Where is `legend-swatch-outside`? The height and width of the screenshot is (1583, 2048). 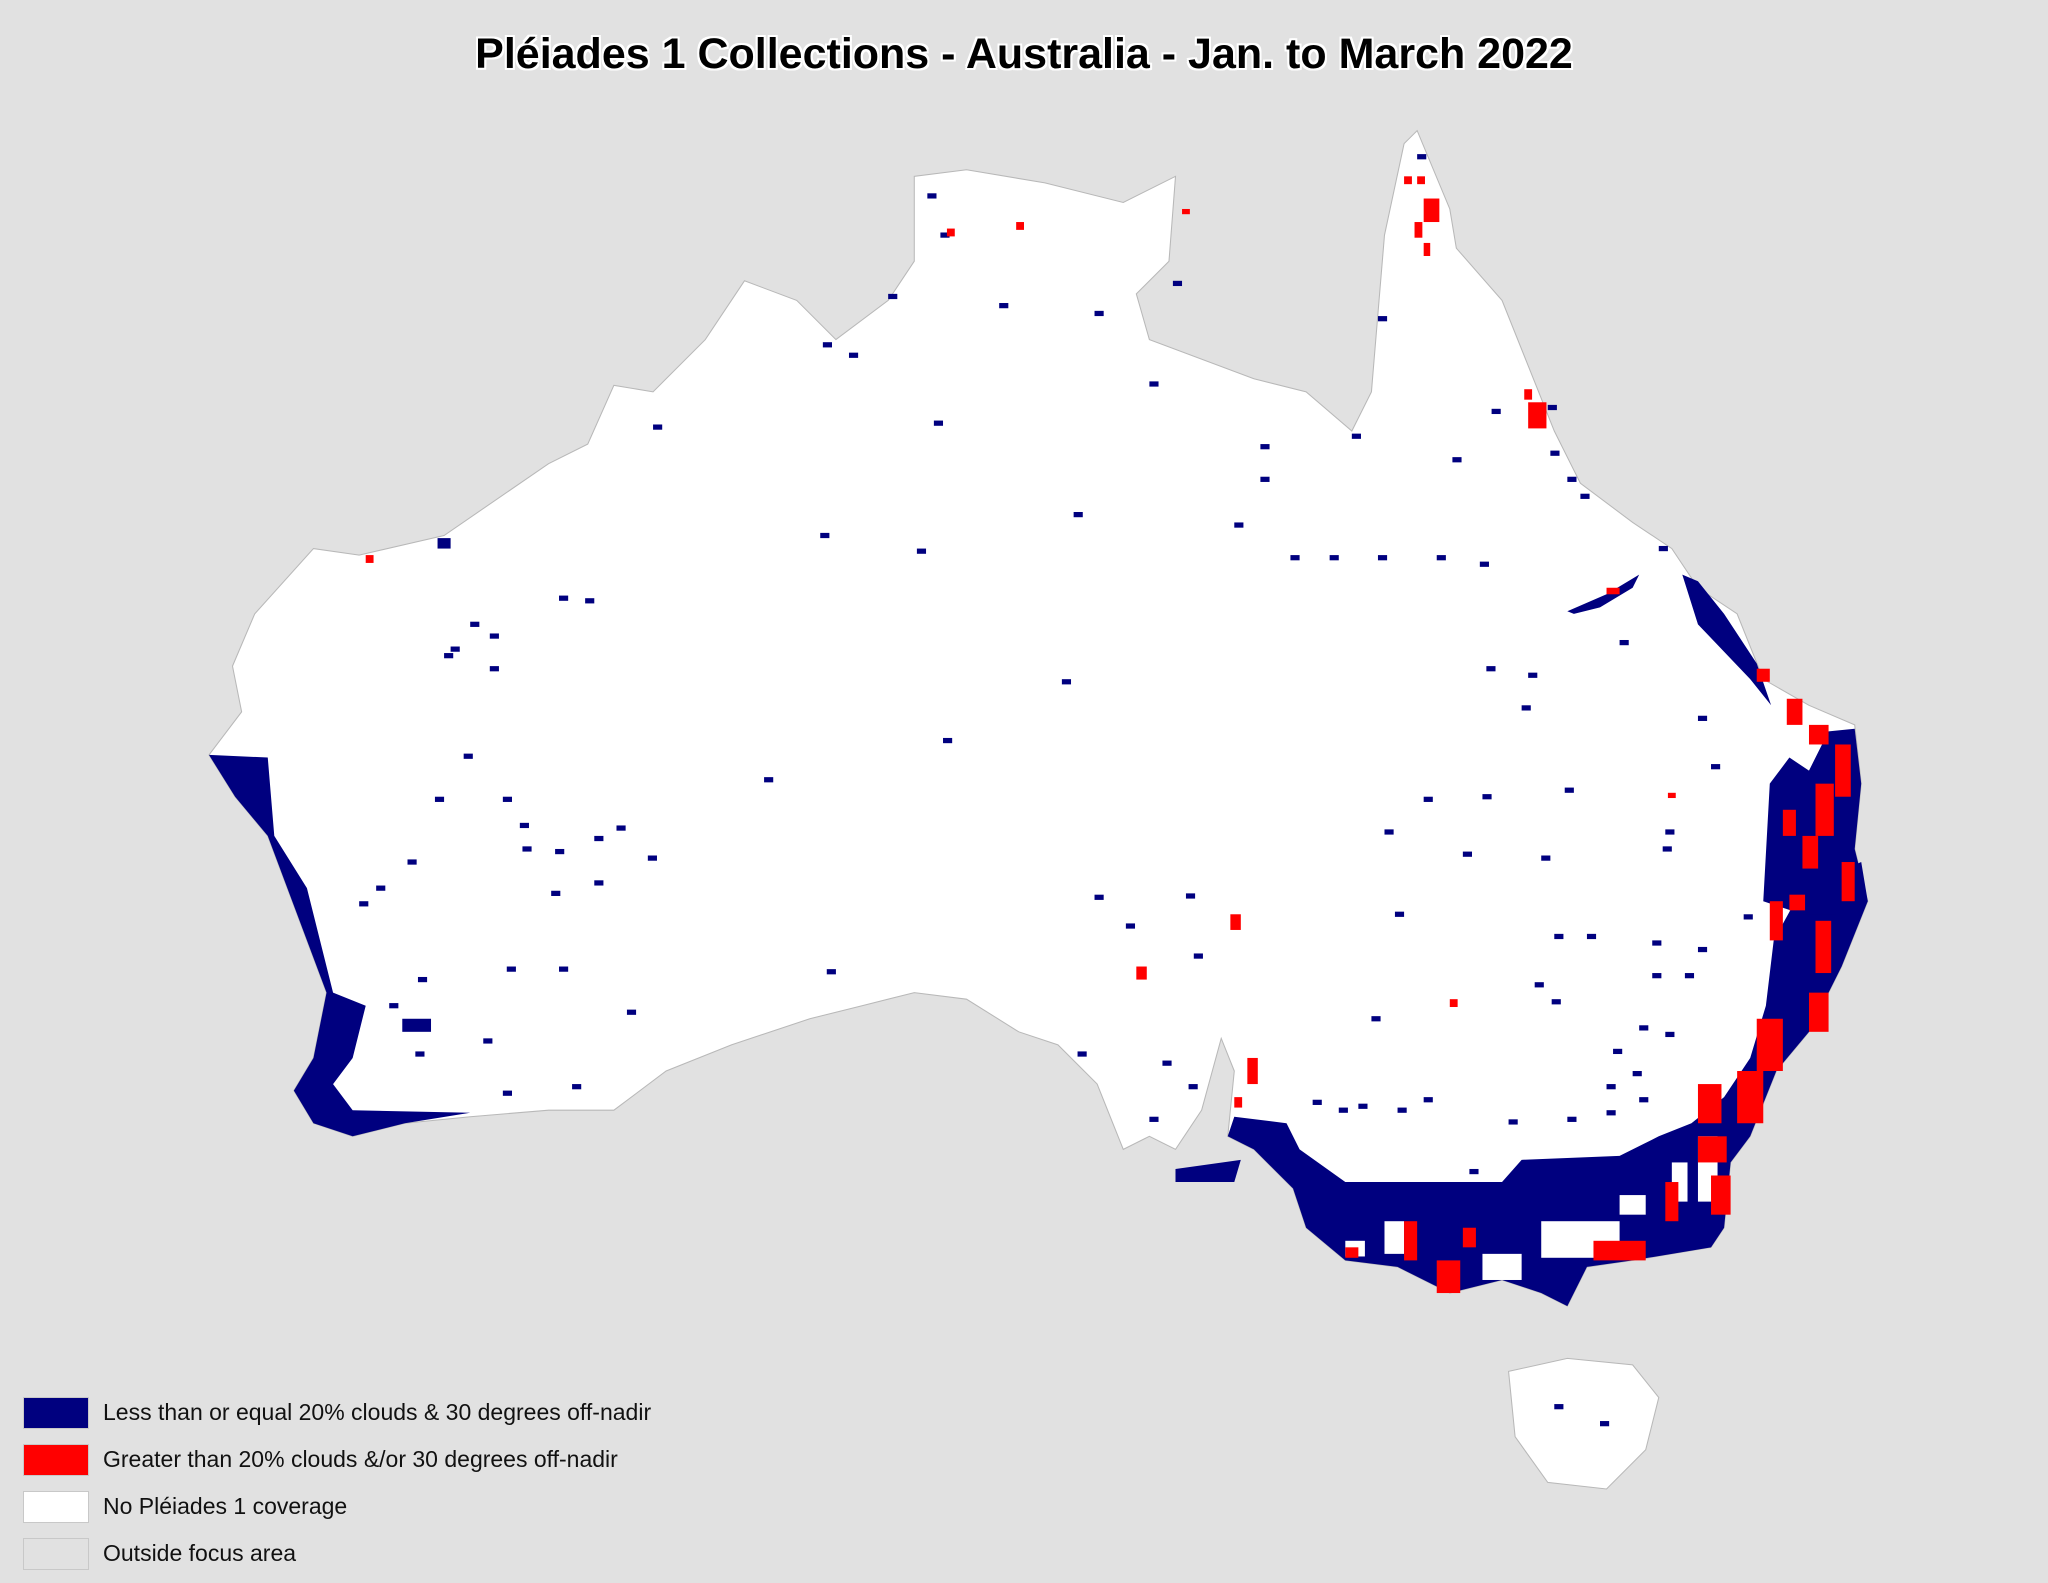 legend-swatch-outside is located at coordinates (56, 1553).